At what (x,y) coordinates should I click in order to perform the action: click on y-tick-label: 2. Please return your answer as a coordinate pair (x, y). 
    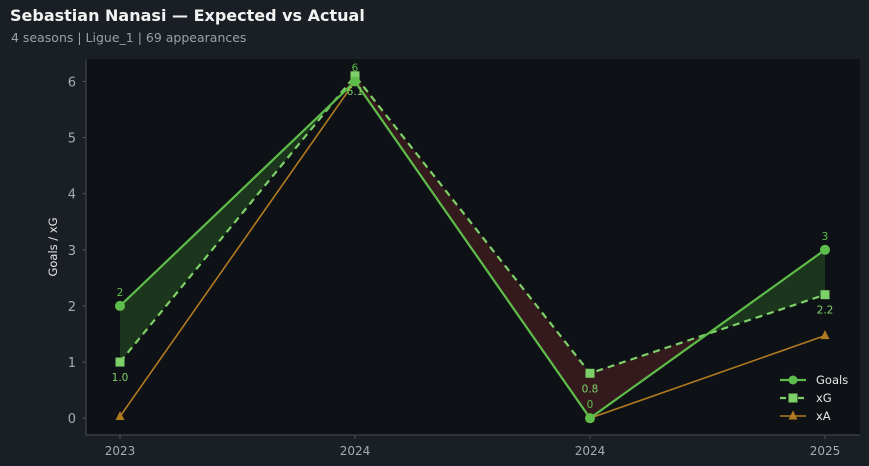
    Looking at the image, I should click on (72, 307).